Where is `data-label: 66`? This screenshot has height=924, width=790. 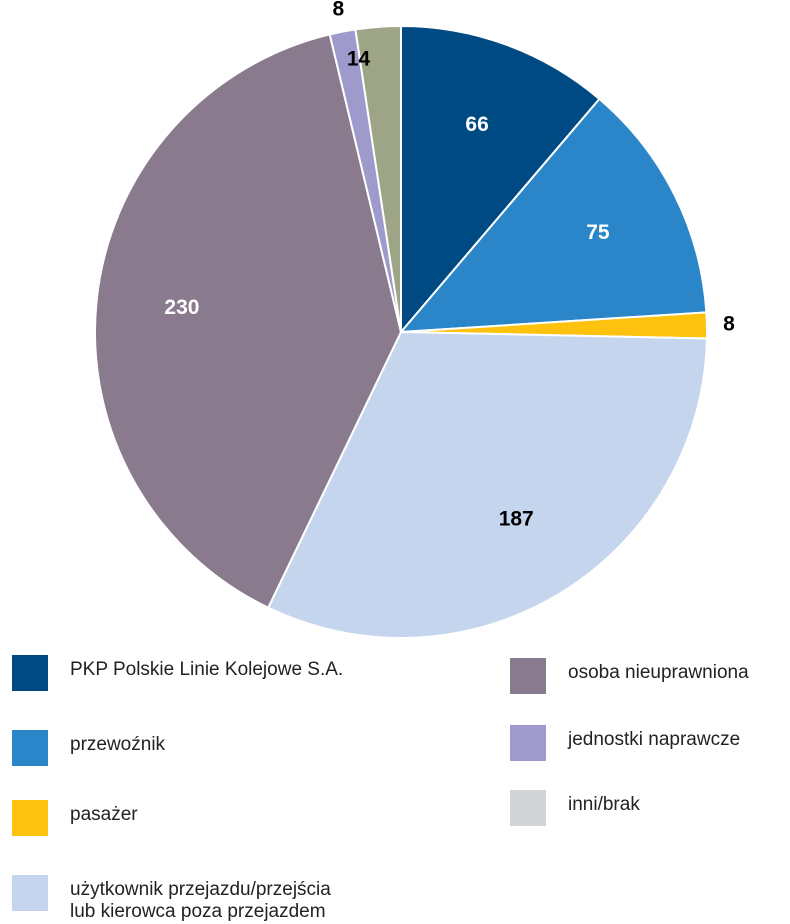
data-label: 66 is located at coordinates (476, 124).